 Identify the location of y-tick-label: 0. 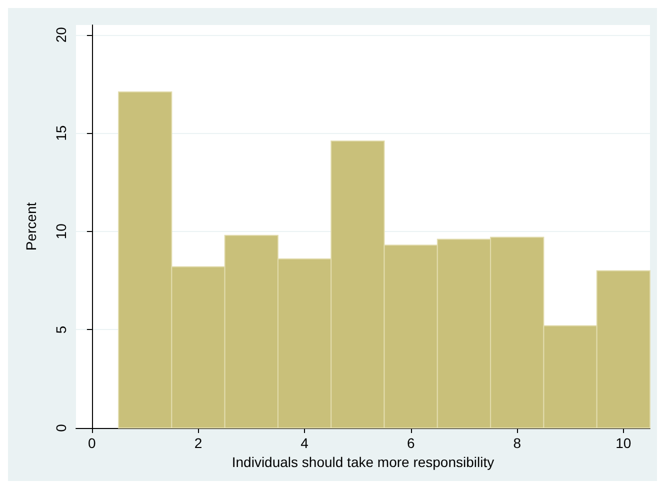
(61, 428).